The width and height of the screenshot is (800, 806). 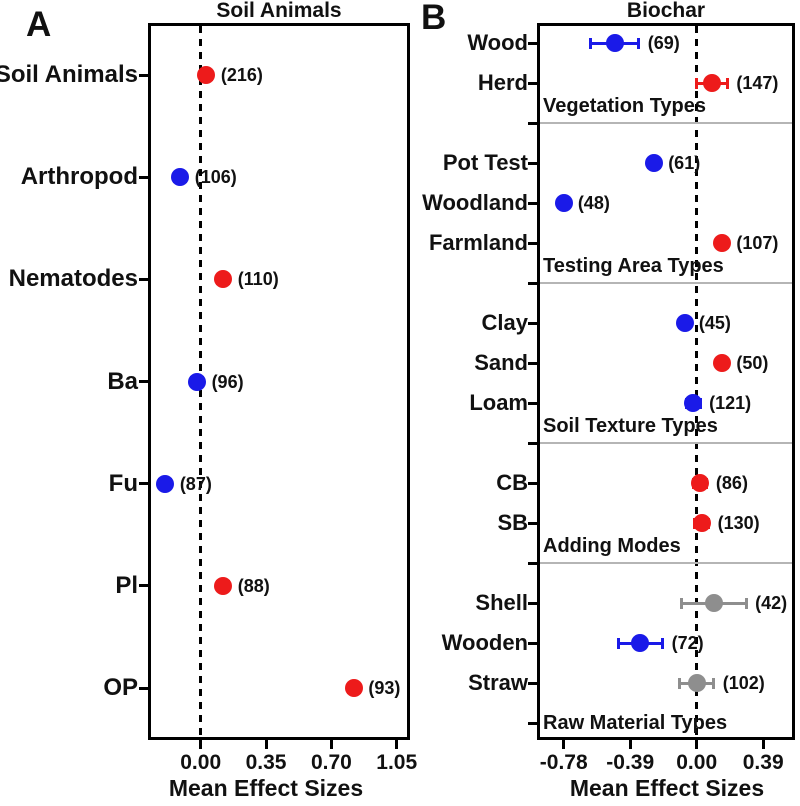 What do you see at coordinates (752, 363) in the screenshot?
I see `count-label: (50)` at bounding box center [752, 363].